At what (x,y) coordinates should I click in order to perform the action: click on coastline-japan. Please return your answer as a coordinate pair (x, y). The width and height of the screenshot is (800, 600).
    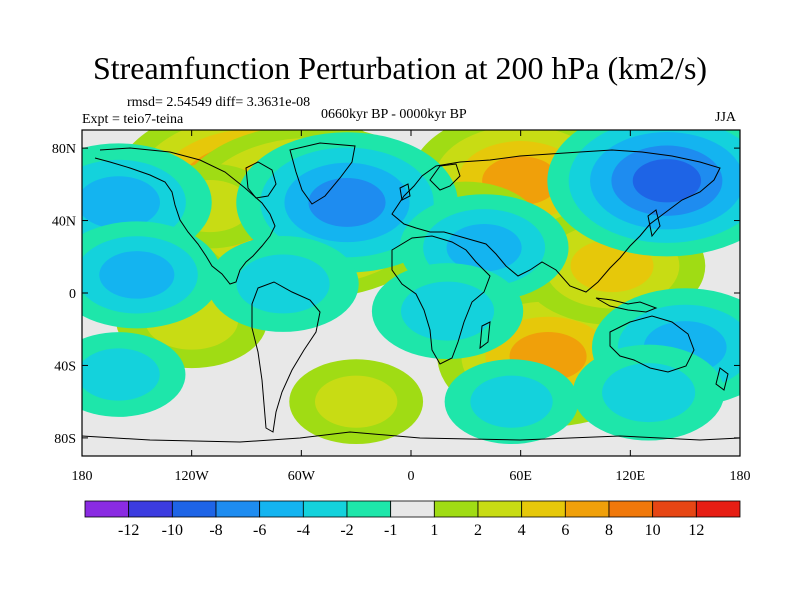
    Looking at the image, I should click on (654, 223).